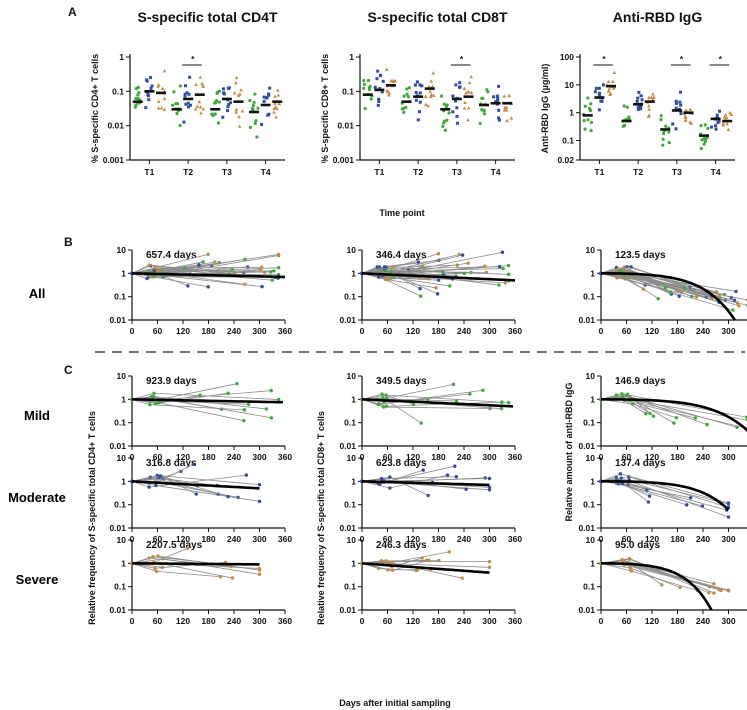 This screenshot has width=747, height=710. I want to click on y-tick-label: 0.01, so click(347, 320).